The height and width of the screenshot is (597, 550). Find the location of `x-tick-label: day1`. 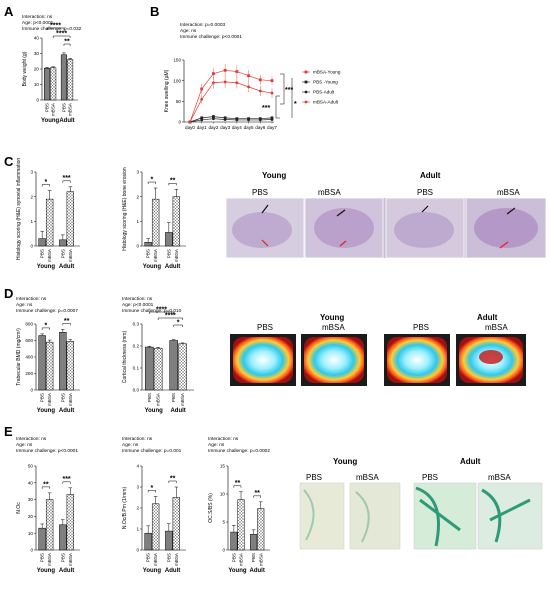

x-tick-label: day1 is located at coordinates (202, 127).